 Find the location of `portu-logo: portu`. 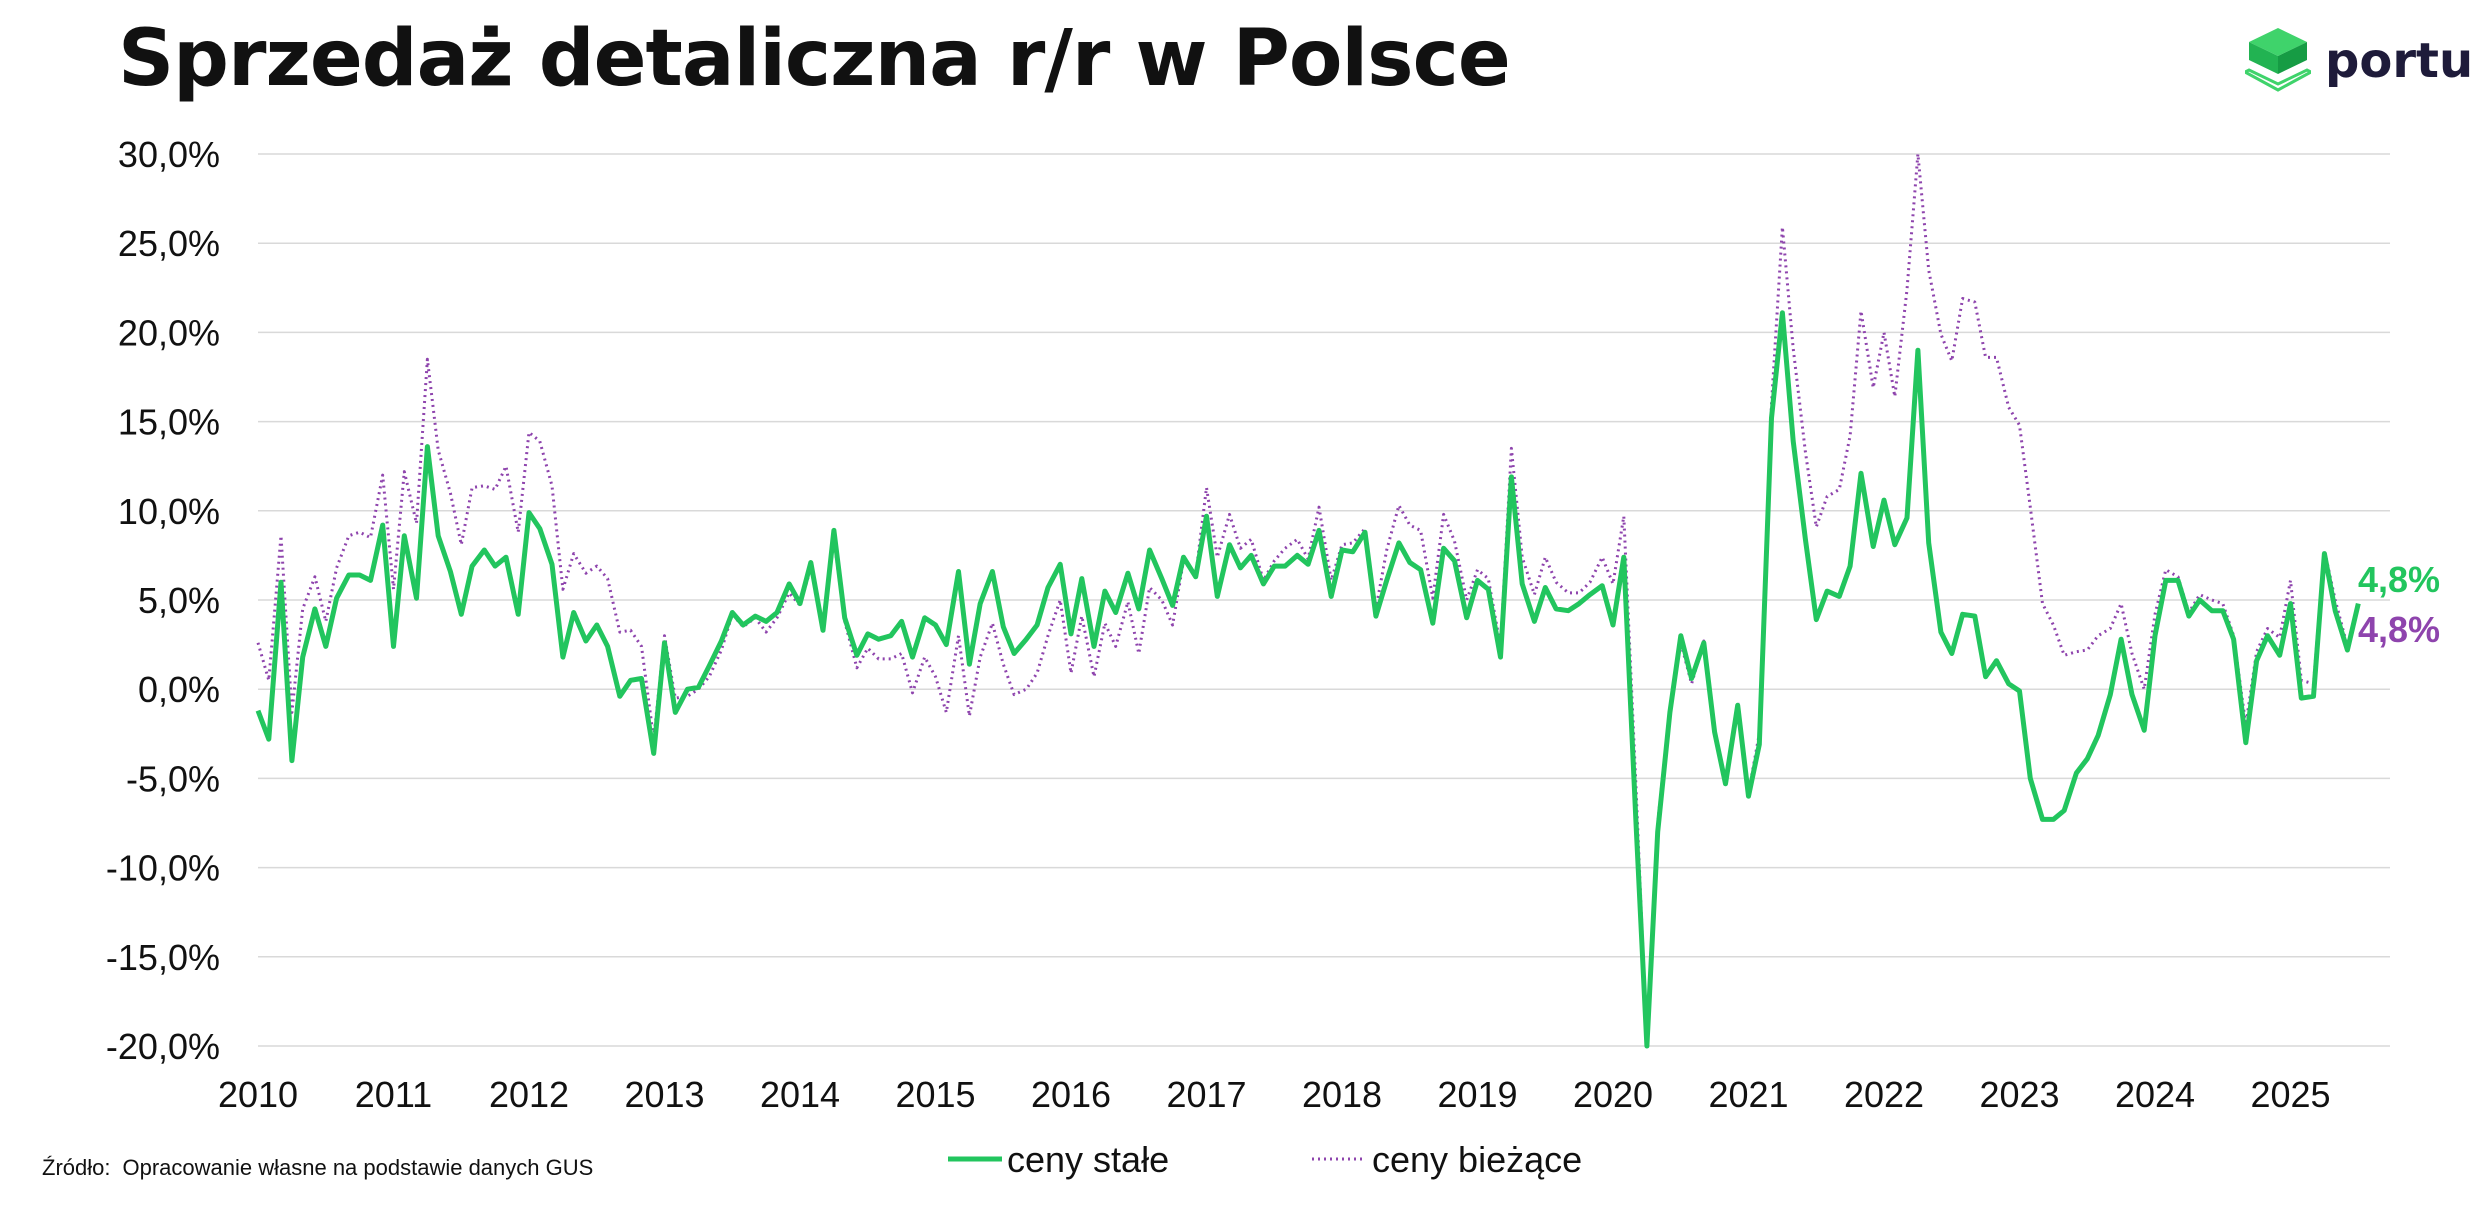

portu-logo: portu is located at coordinates (2359, 61).